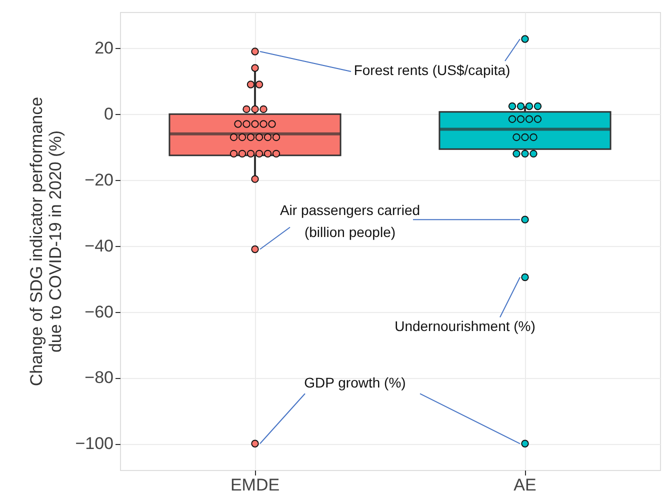  What do you see at coordinates (94, 444) in the screenshot?
I see `y-tick-label: −100` at bounding box center [94, 444].